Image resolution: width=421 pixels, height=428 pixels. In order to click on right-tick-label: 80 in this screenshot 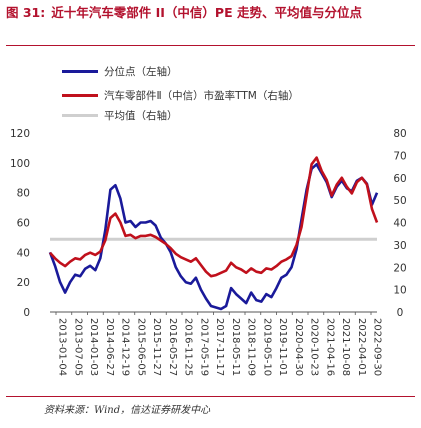, I will do `click(399, 134)`.